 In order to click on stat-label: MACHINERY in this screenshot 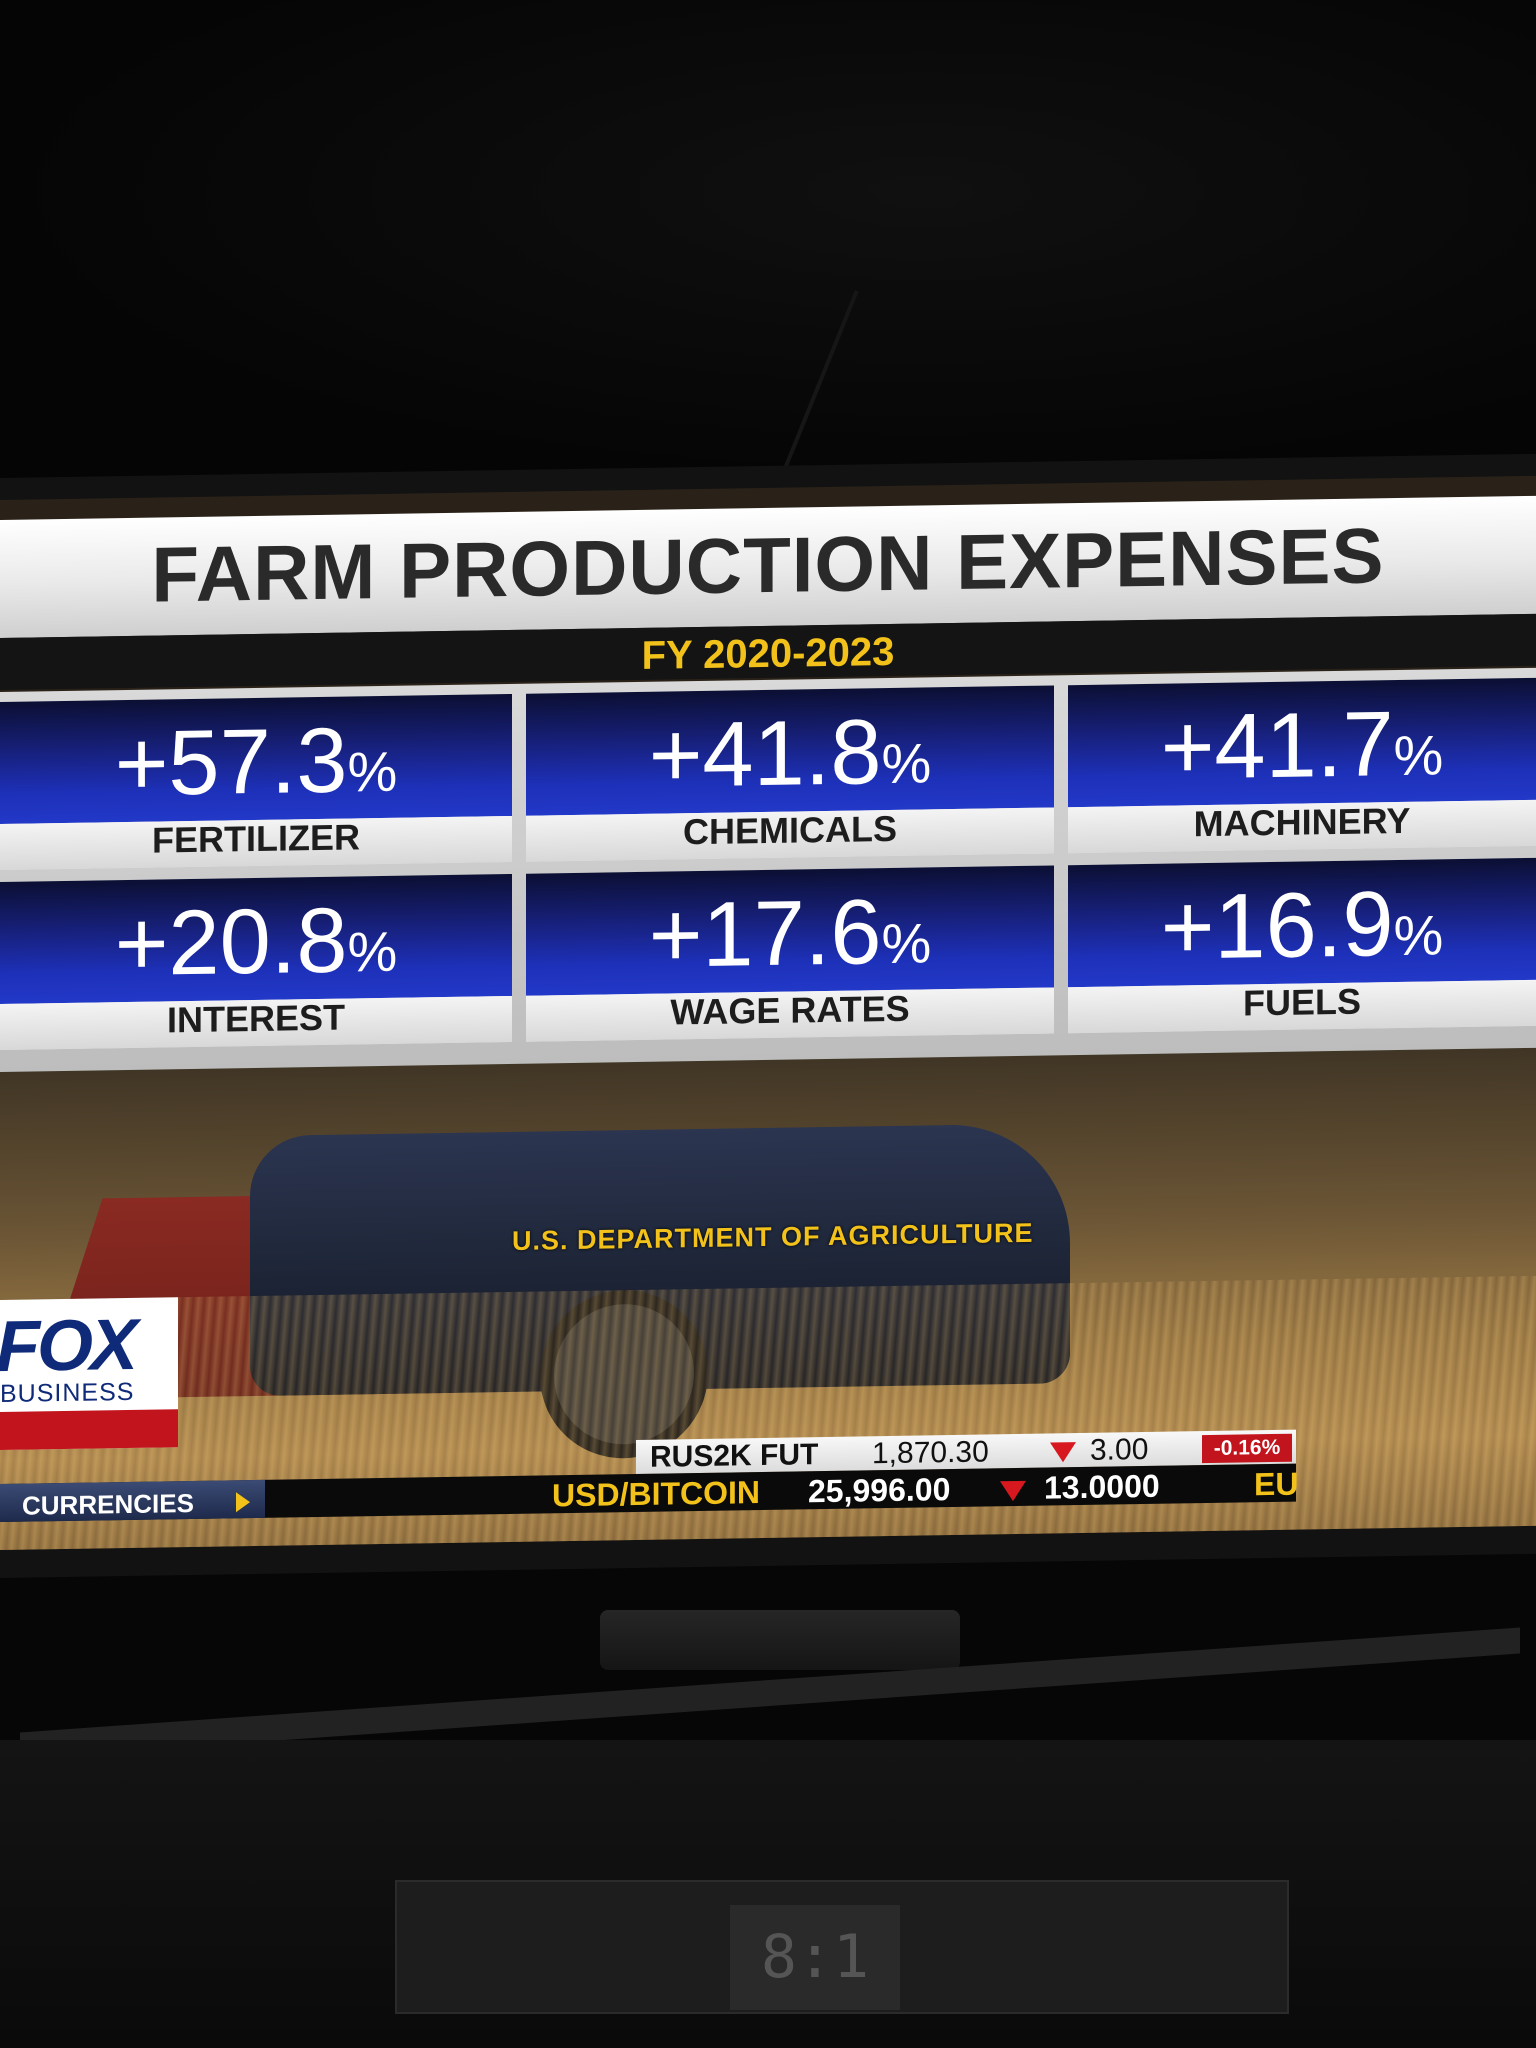, I will do `click(1302, 822)`.